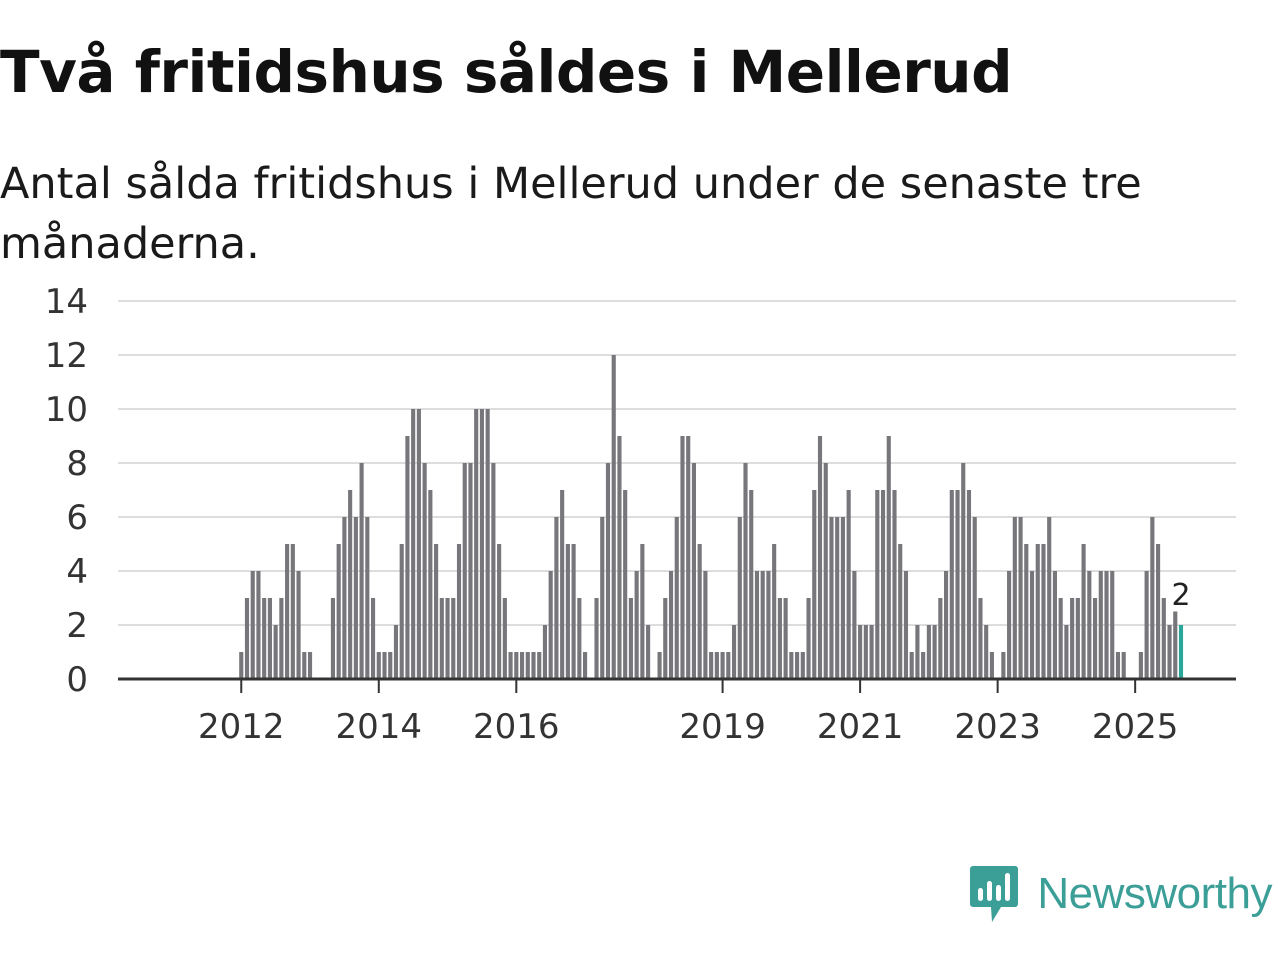 Image resolution: width=1280 pixels, height=960 pixels. What do you see at coordinates (1120, 894) in the screenshot?
I see `newsworthy-logo: Newsworthy` at bounding box center [1120, 894].